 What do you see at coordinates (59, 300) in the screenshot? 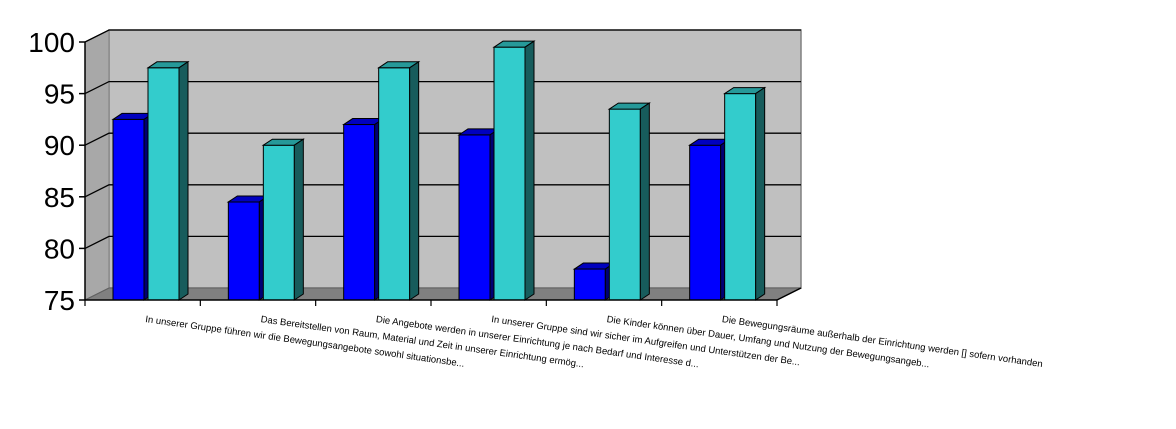
I see `y-tick-label: 75` at bounding box center [59, 300].